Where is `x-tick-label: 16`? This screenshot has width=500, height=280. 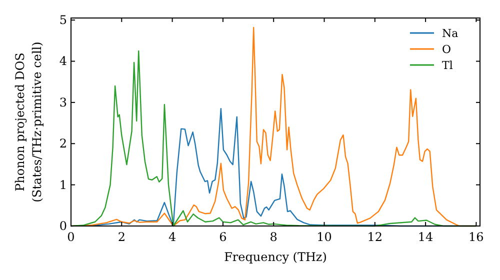
x-tick-label: 16 is located at coordinates (476, 237).